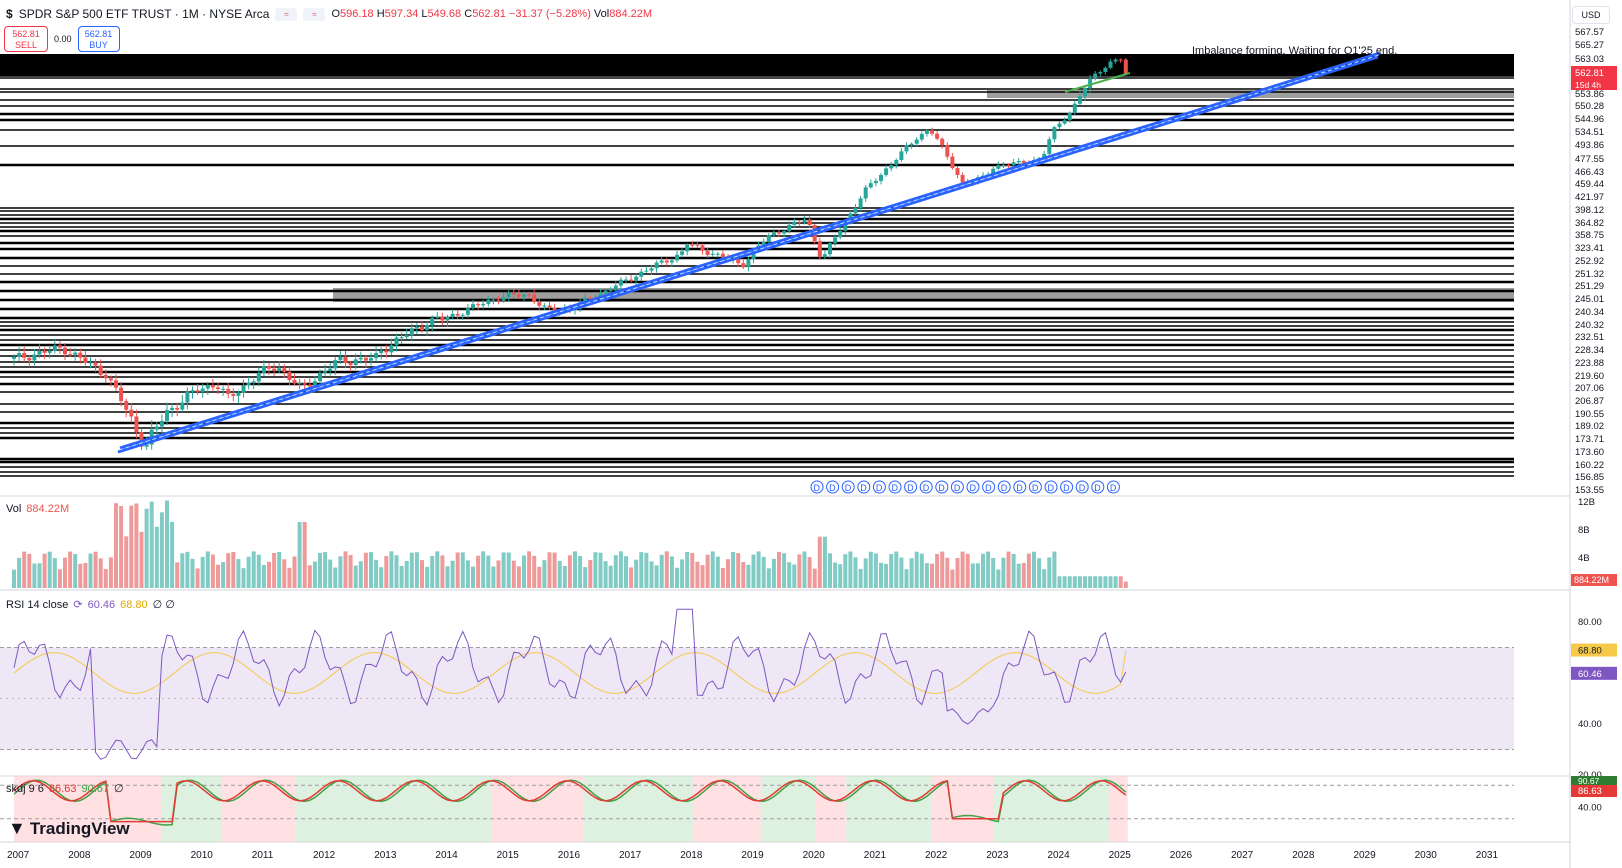 The image size is (1622, 868). Describe the element at coordinates (38, 509) in the screenshot. I see `volume-legend: Vol 884.22M` at that location.